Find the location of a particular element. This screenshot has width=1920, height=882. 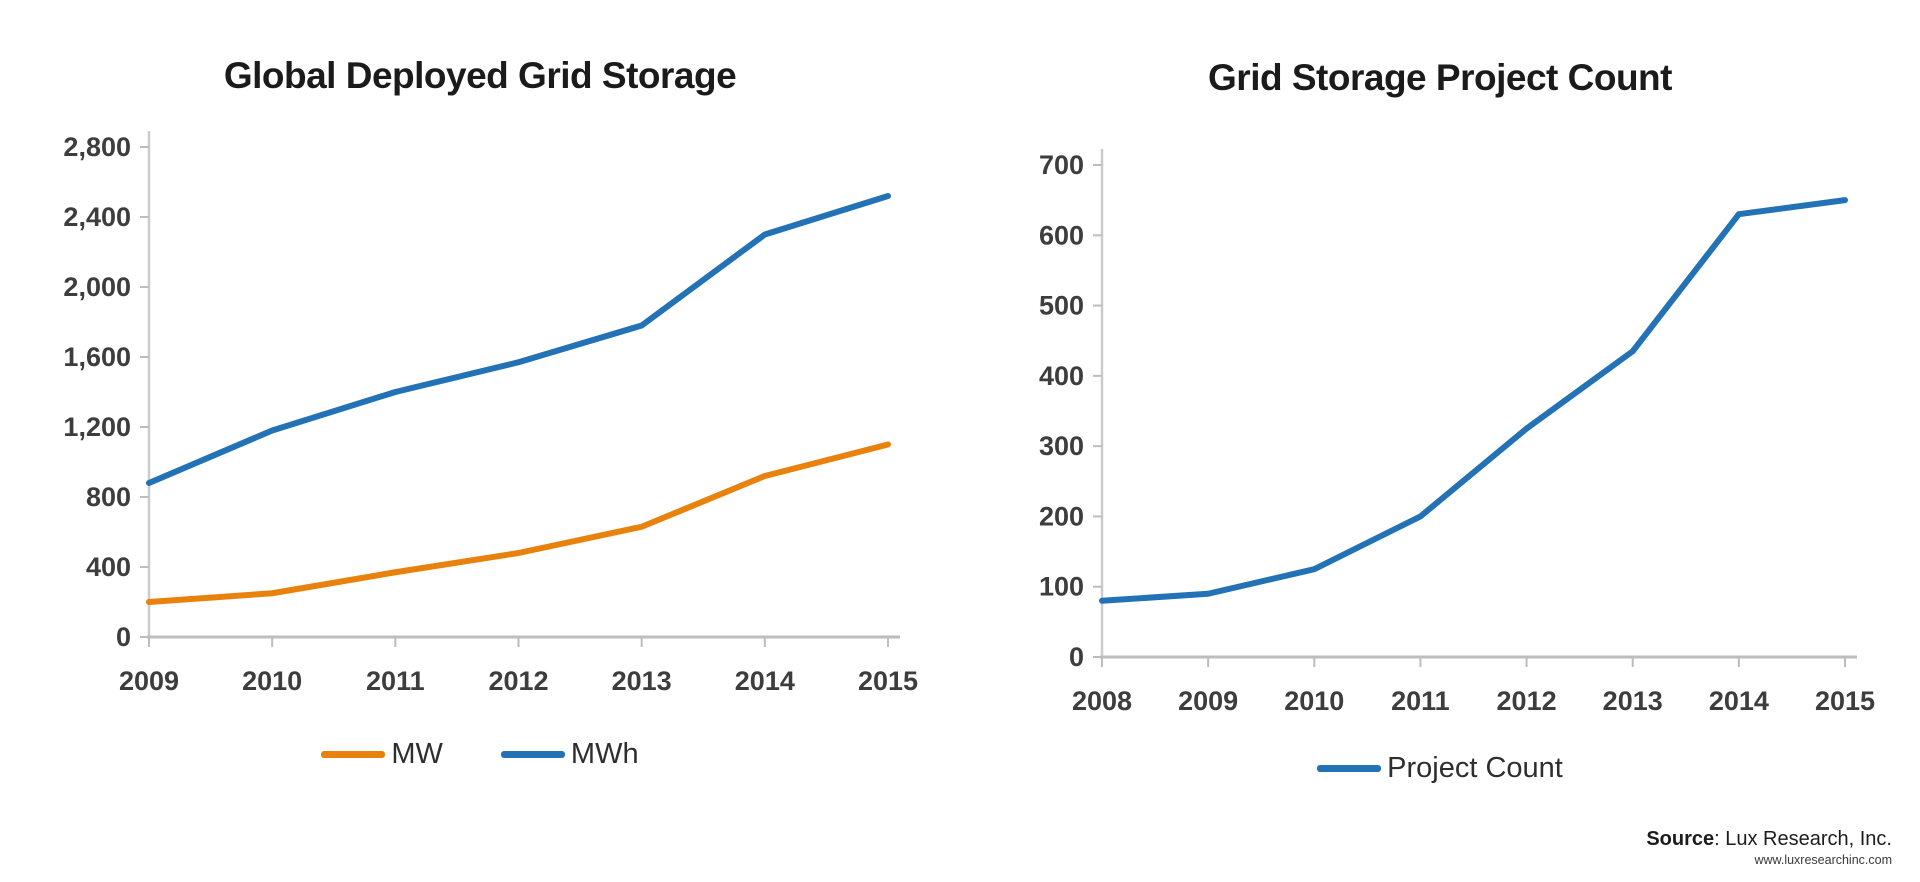

project-count-series-swatch is located at coordinates (1349, 768).